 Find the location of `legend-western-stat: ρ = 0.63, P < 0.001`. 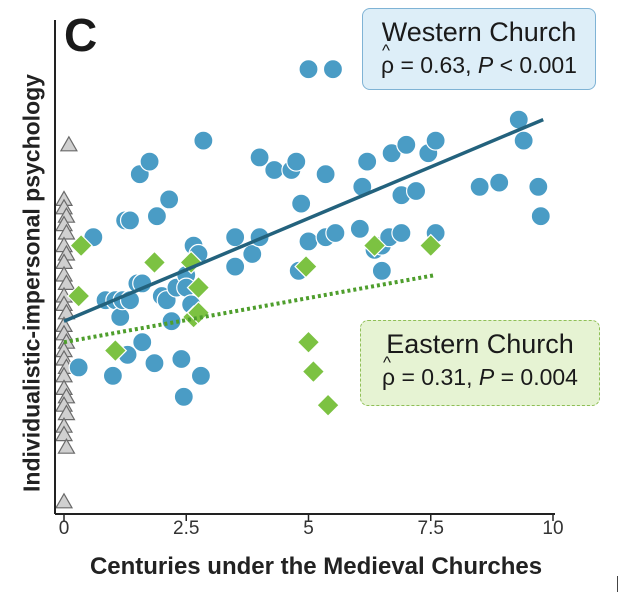

legend-western-stat: ρ = 0.63, P < 0.001 is located at coordinates (479, 60).